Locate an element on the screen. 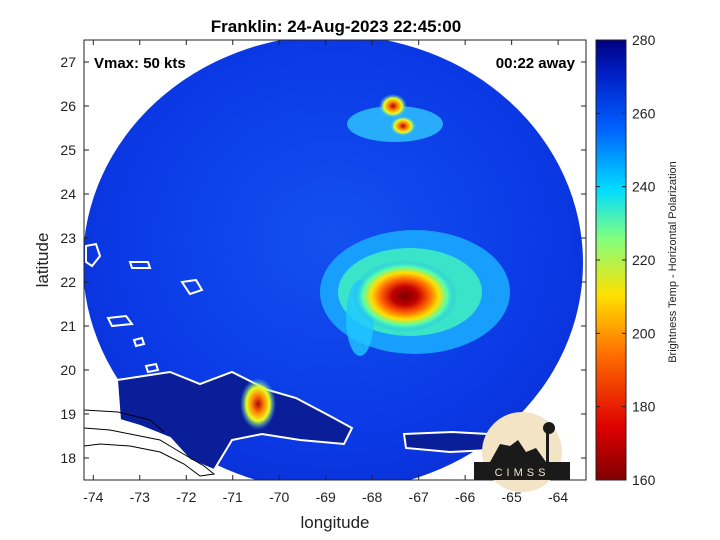  x-tick-label: -72 is located at coordinates (186, 497).